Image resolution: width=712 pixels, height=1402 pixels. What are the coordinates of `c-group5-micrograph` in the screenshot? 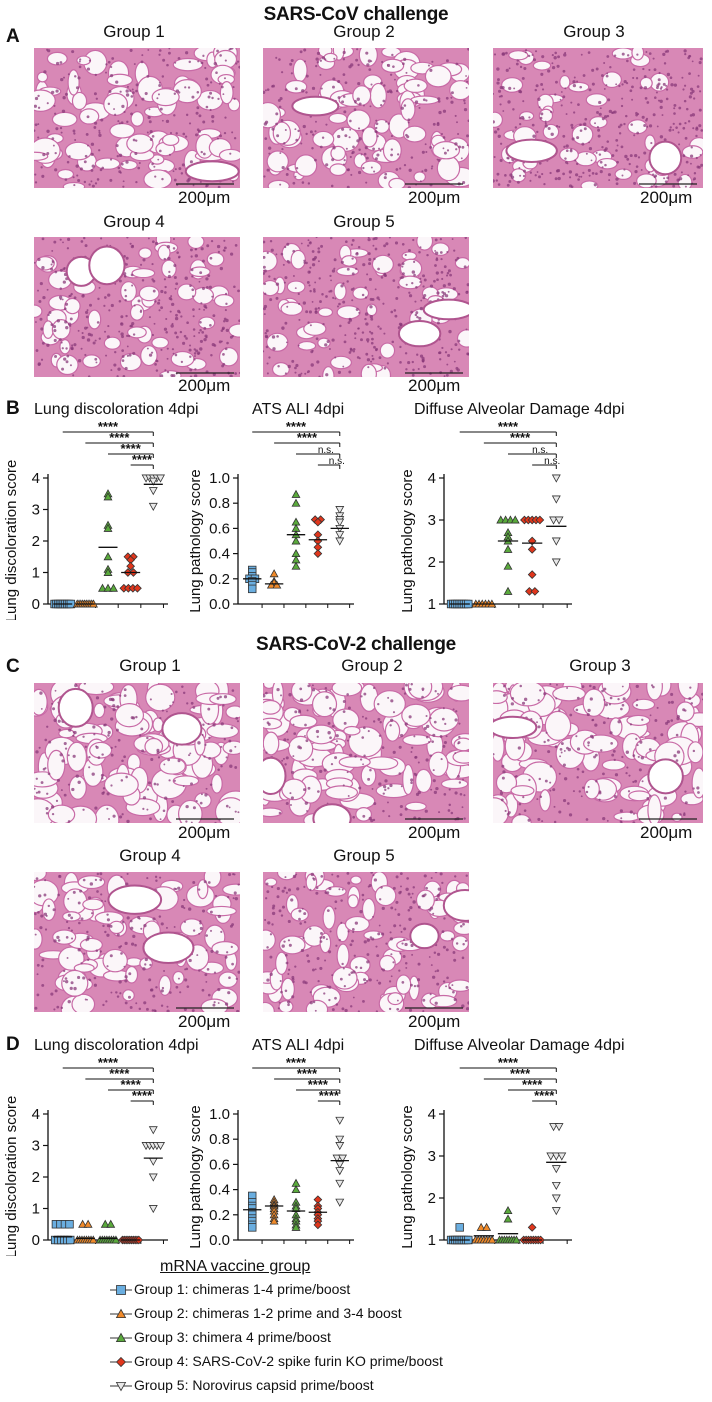 It's located at (366, 942).